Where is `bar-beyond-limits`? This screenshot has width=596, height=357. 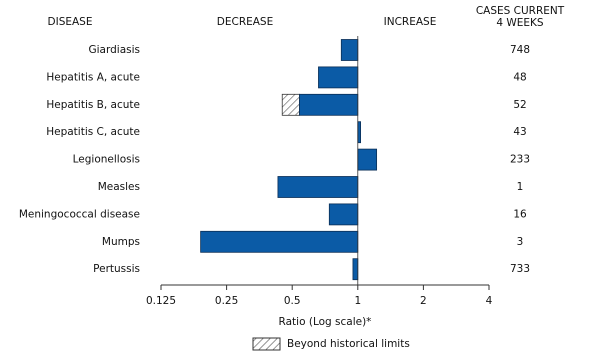
bar-beyond-limits is located at coordinates (290, 104).